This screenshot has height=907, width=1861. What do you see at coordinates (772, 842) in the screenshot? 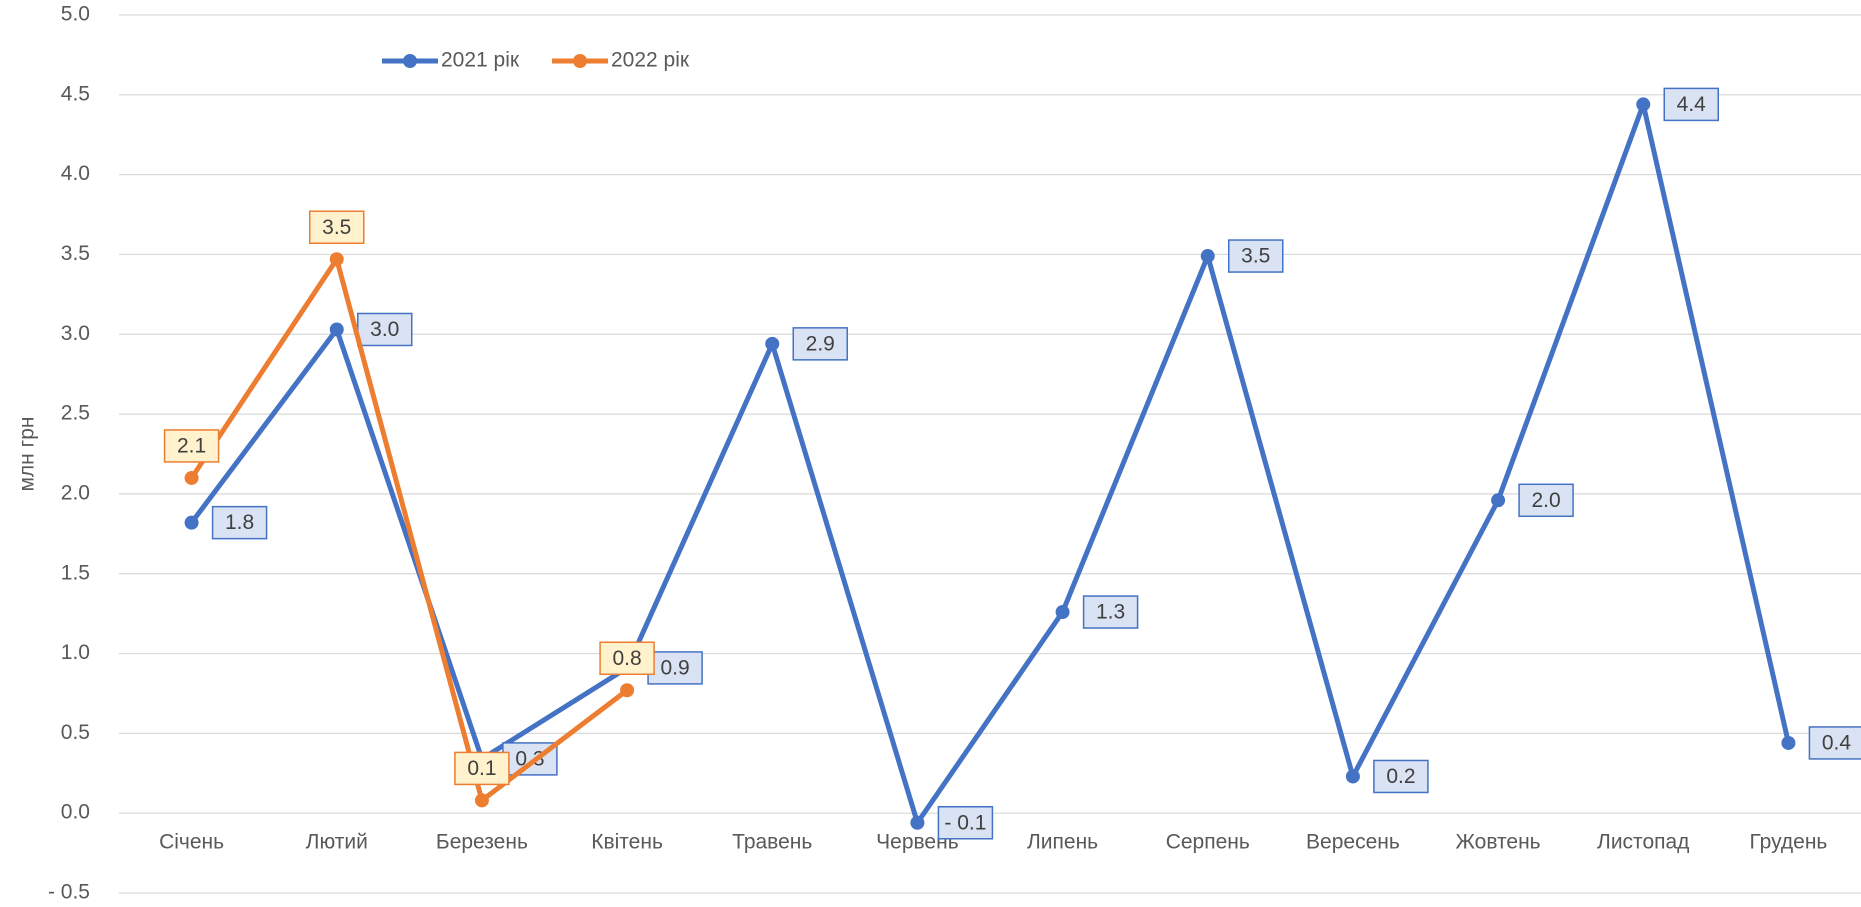
I see `x-tick-label: Травень` at bounding box center [772, 842].